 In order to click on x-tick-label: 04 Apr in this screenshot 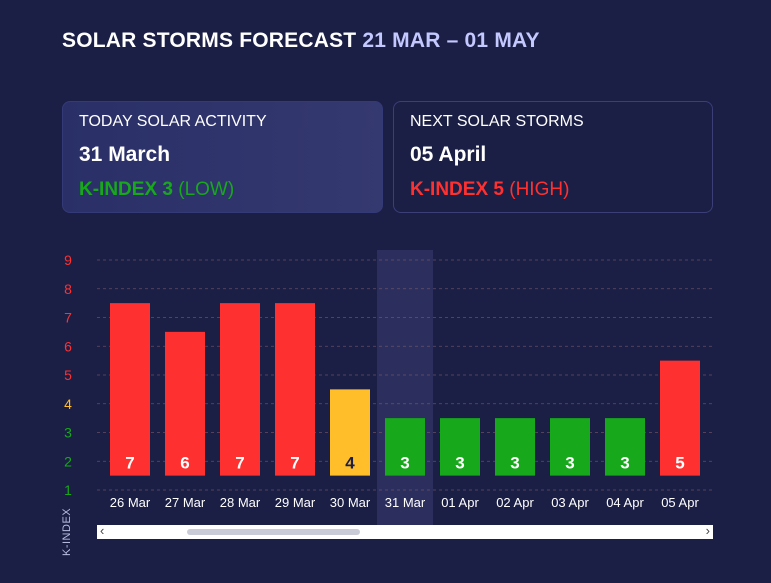, I will do `click(625, 502)`.